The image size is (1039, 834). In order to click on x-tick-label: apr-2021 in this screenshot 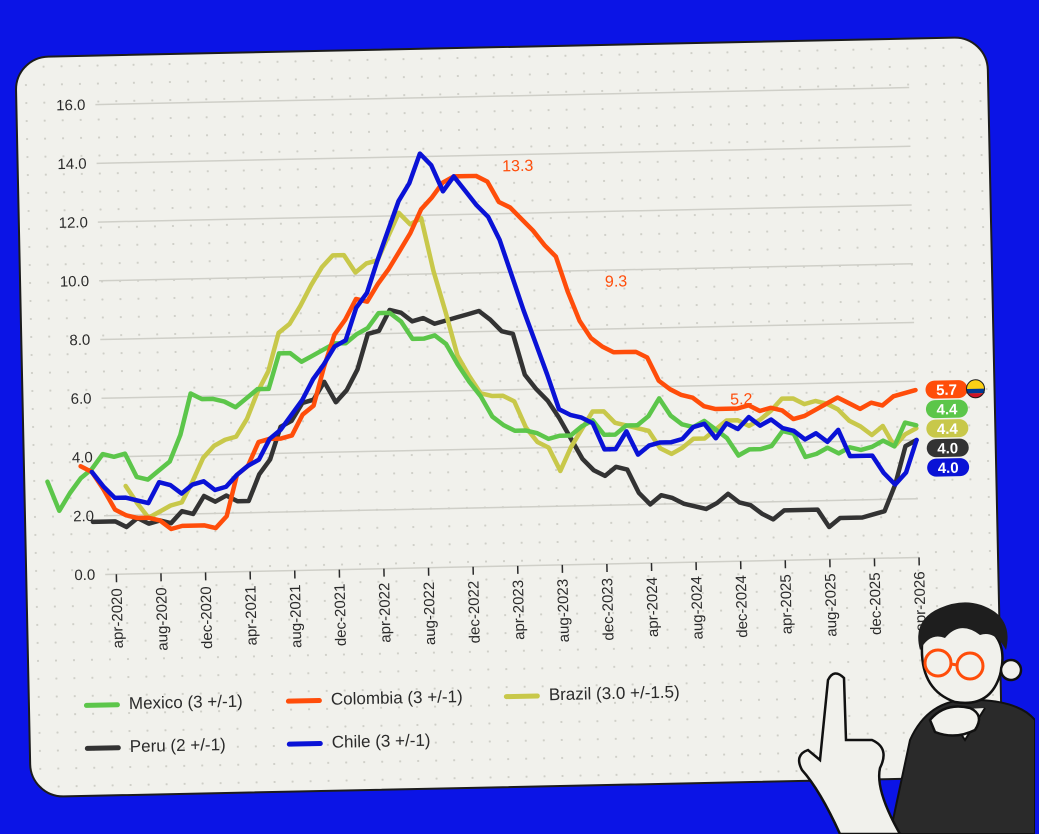, I will do `click(251, 615)`.